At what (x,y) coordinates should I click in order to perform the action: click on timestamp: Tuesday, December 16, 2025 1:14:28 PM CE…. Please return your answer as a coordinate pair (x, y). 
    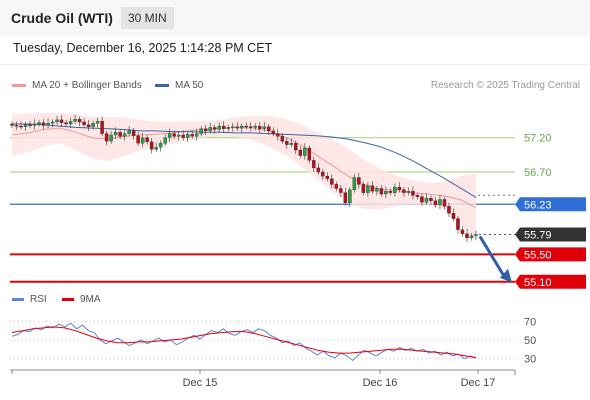
    Looking at the image, I should click on (143, 48).